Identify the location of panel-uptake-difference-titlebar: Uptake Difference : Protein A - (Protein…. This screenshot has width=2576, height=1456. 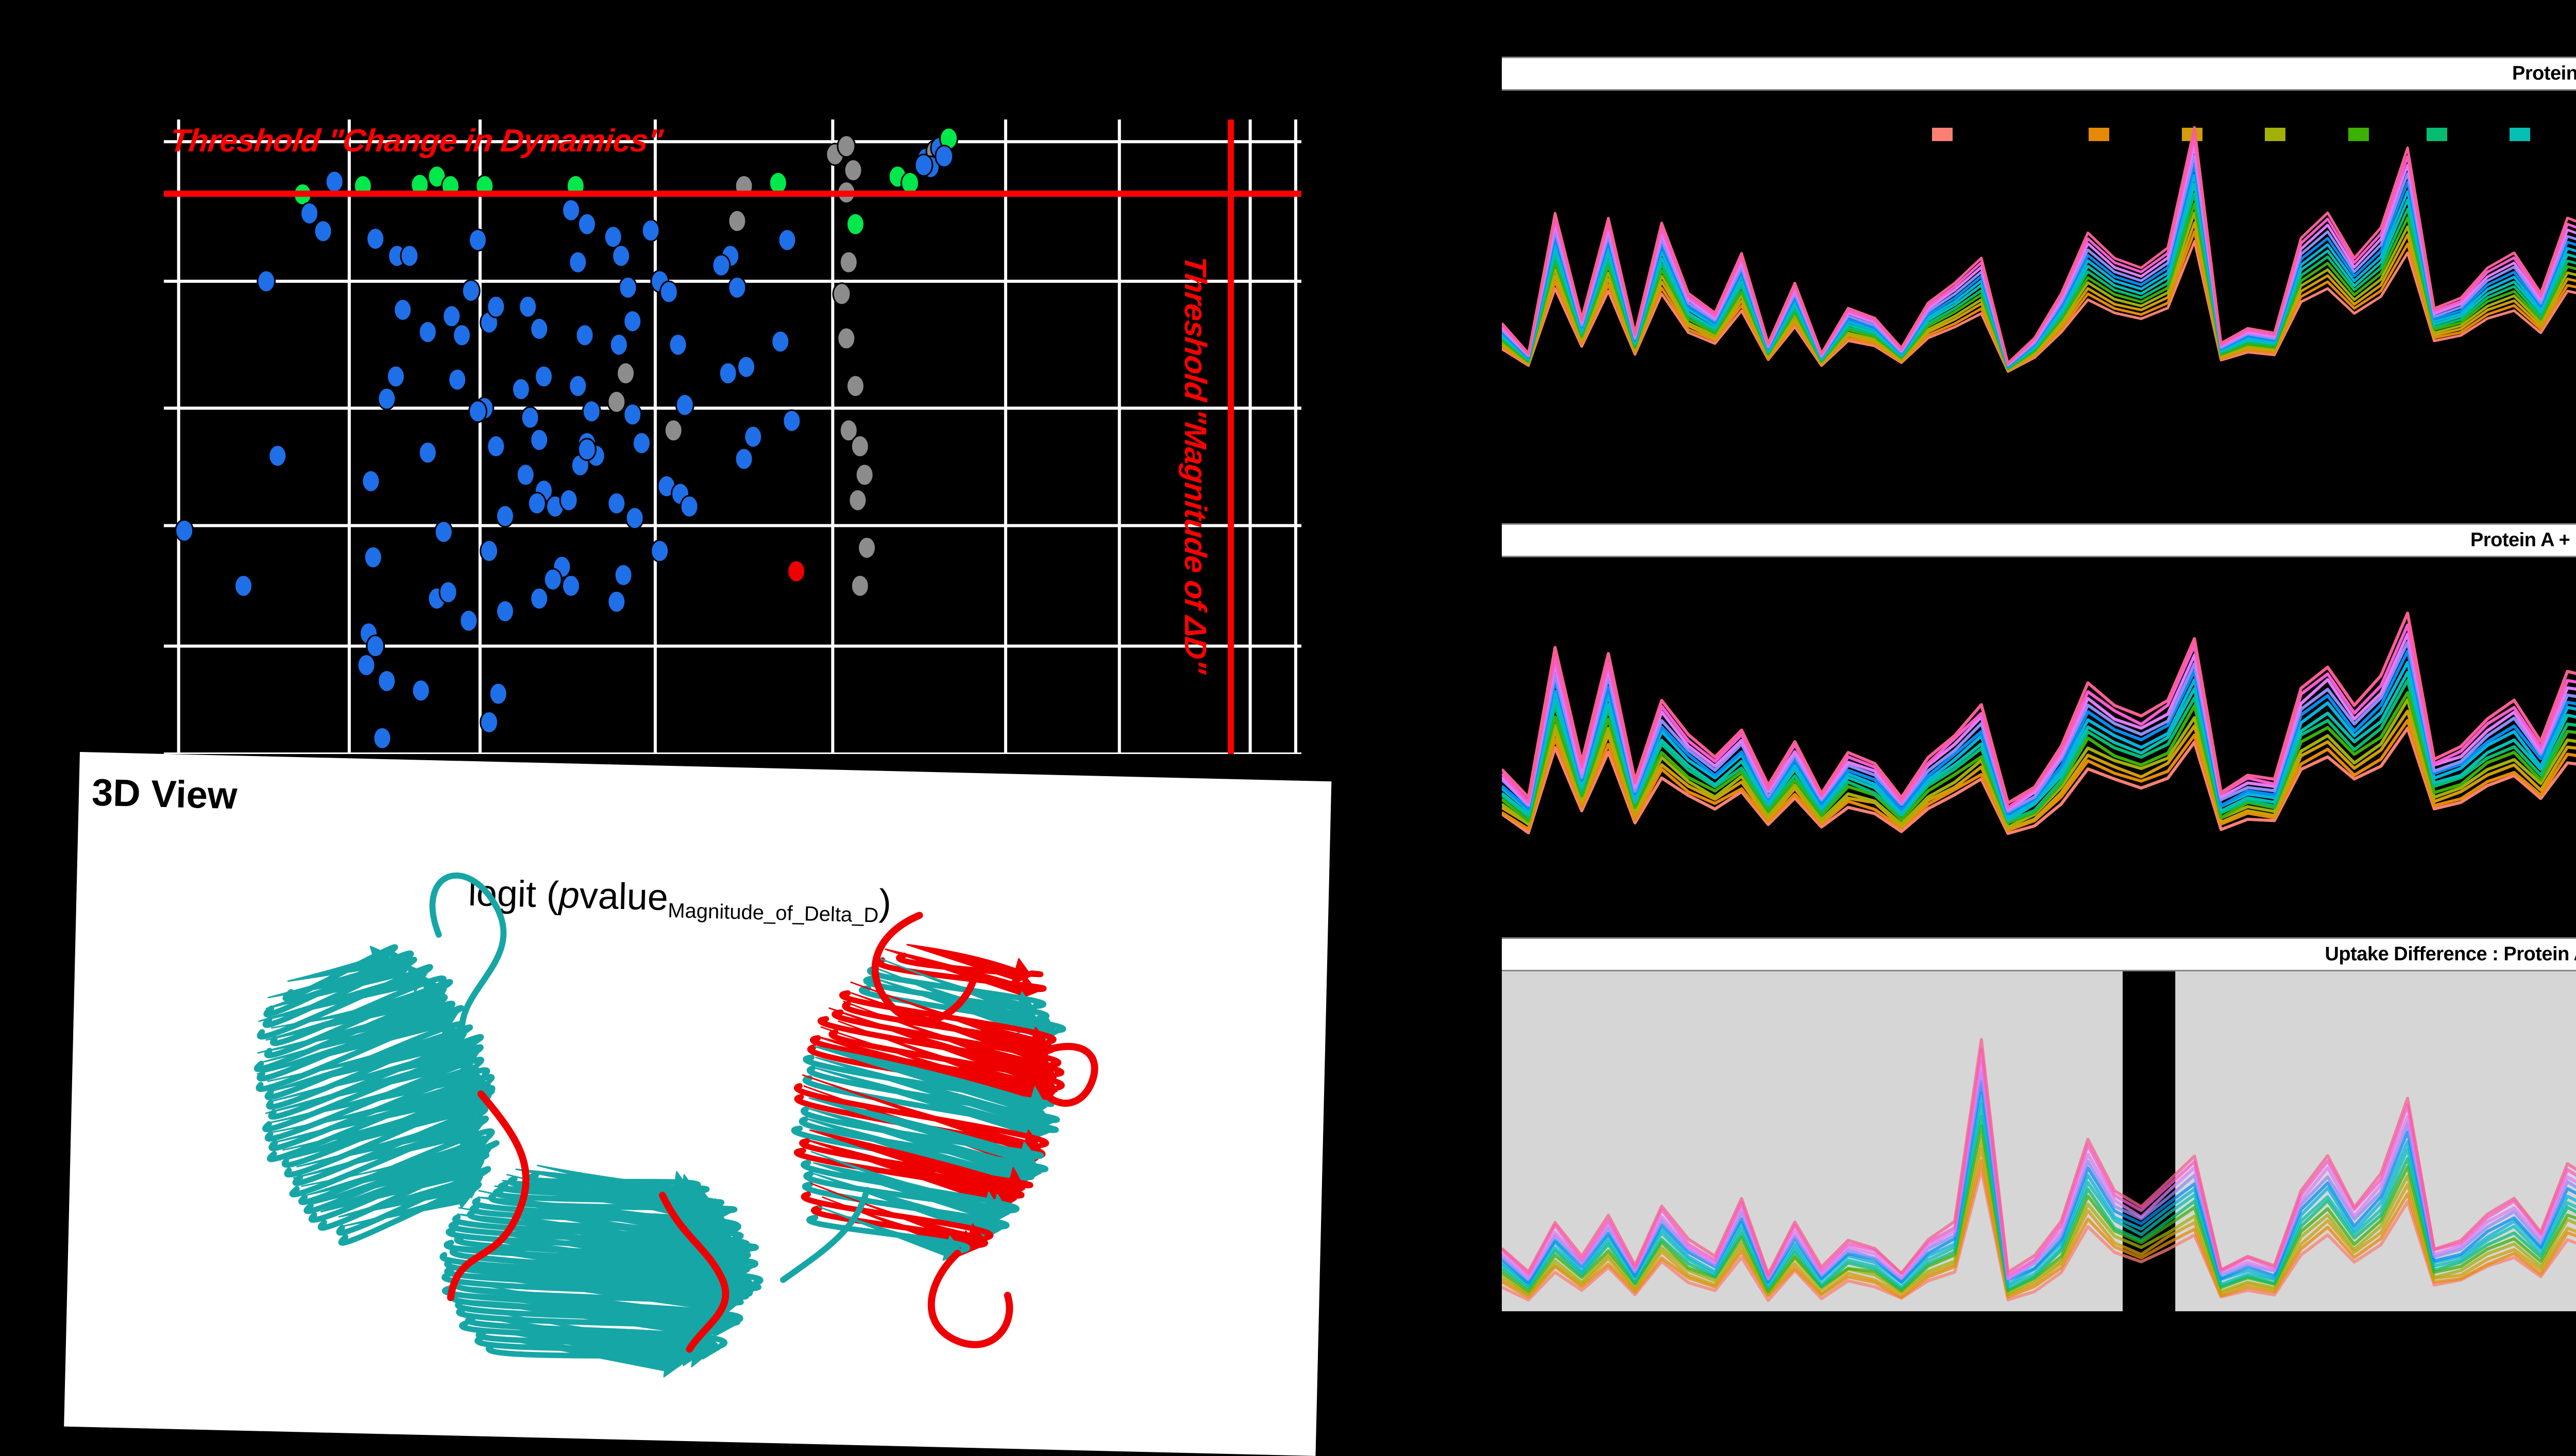
(2039, 954).